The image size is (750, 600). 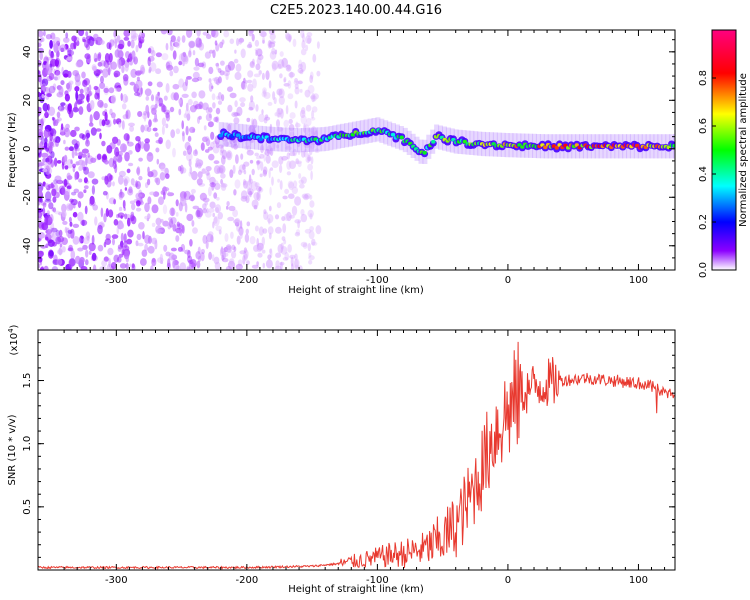 What do you see at coordinates (508, 280) in the screenshot?
I see `x-tick-label: 0` at bounding box center [508, 280].